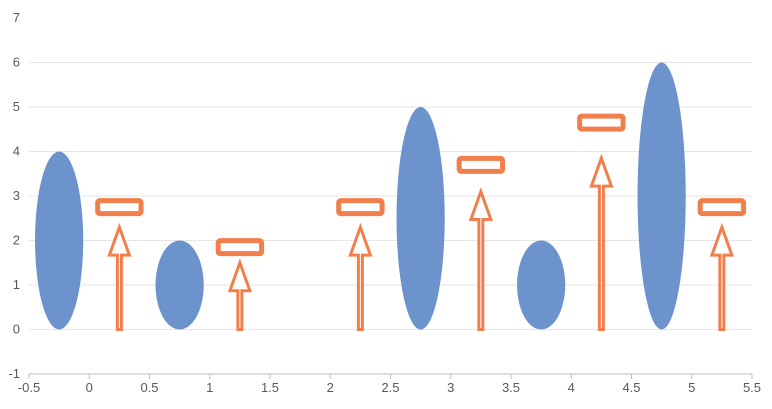 This screenshot has height=409, width=772. I want to click on y-tick-label: -1, so click(14, 373).